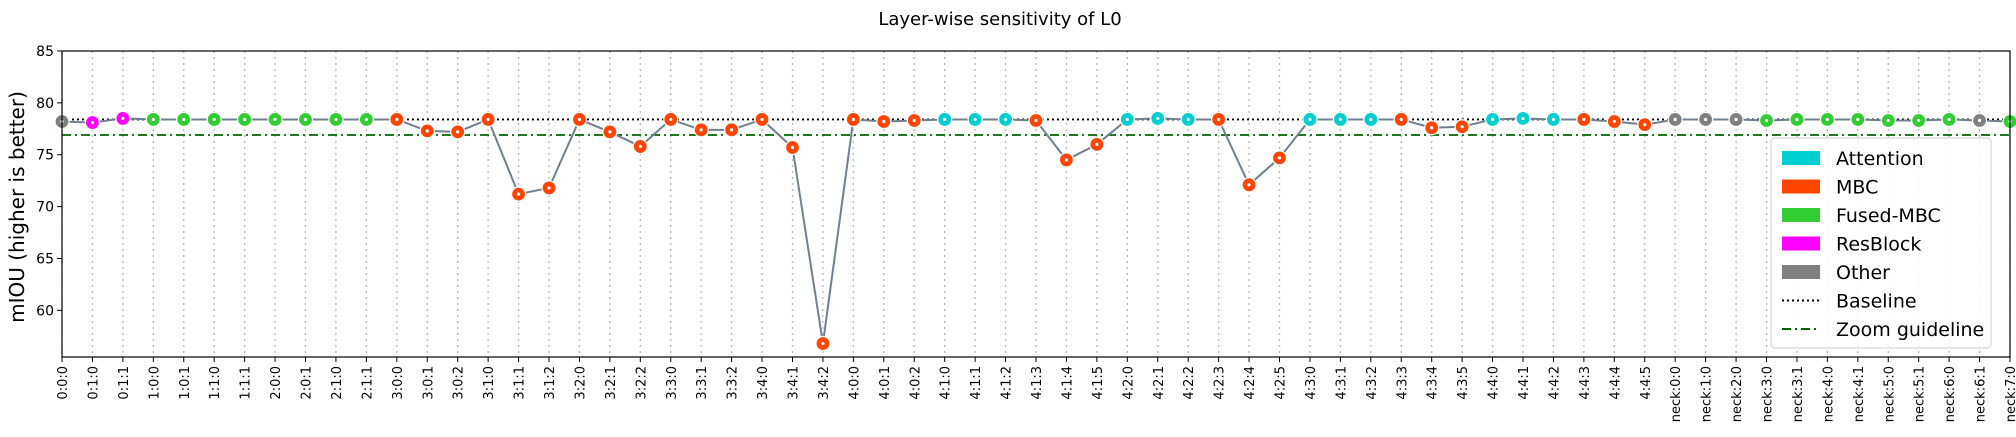 The image size is (2016, 437). I want to click on x-tick-label: 3:4:0, so click(763, 383).